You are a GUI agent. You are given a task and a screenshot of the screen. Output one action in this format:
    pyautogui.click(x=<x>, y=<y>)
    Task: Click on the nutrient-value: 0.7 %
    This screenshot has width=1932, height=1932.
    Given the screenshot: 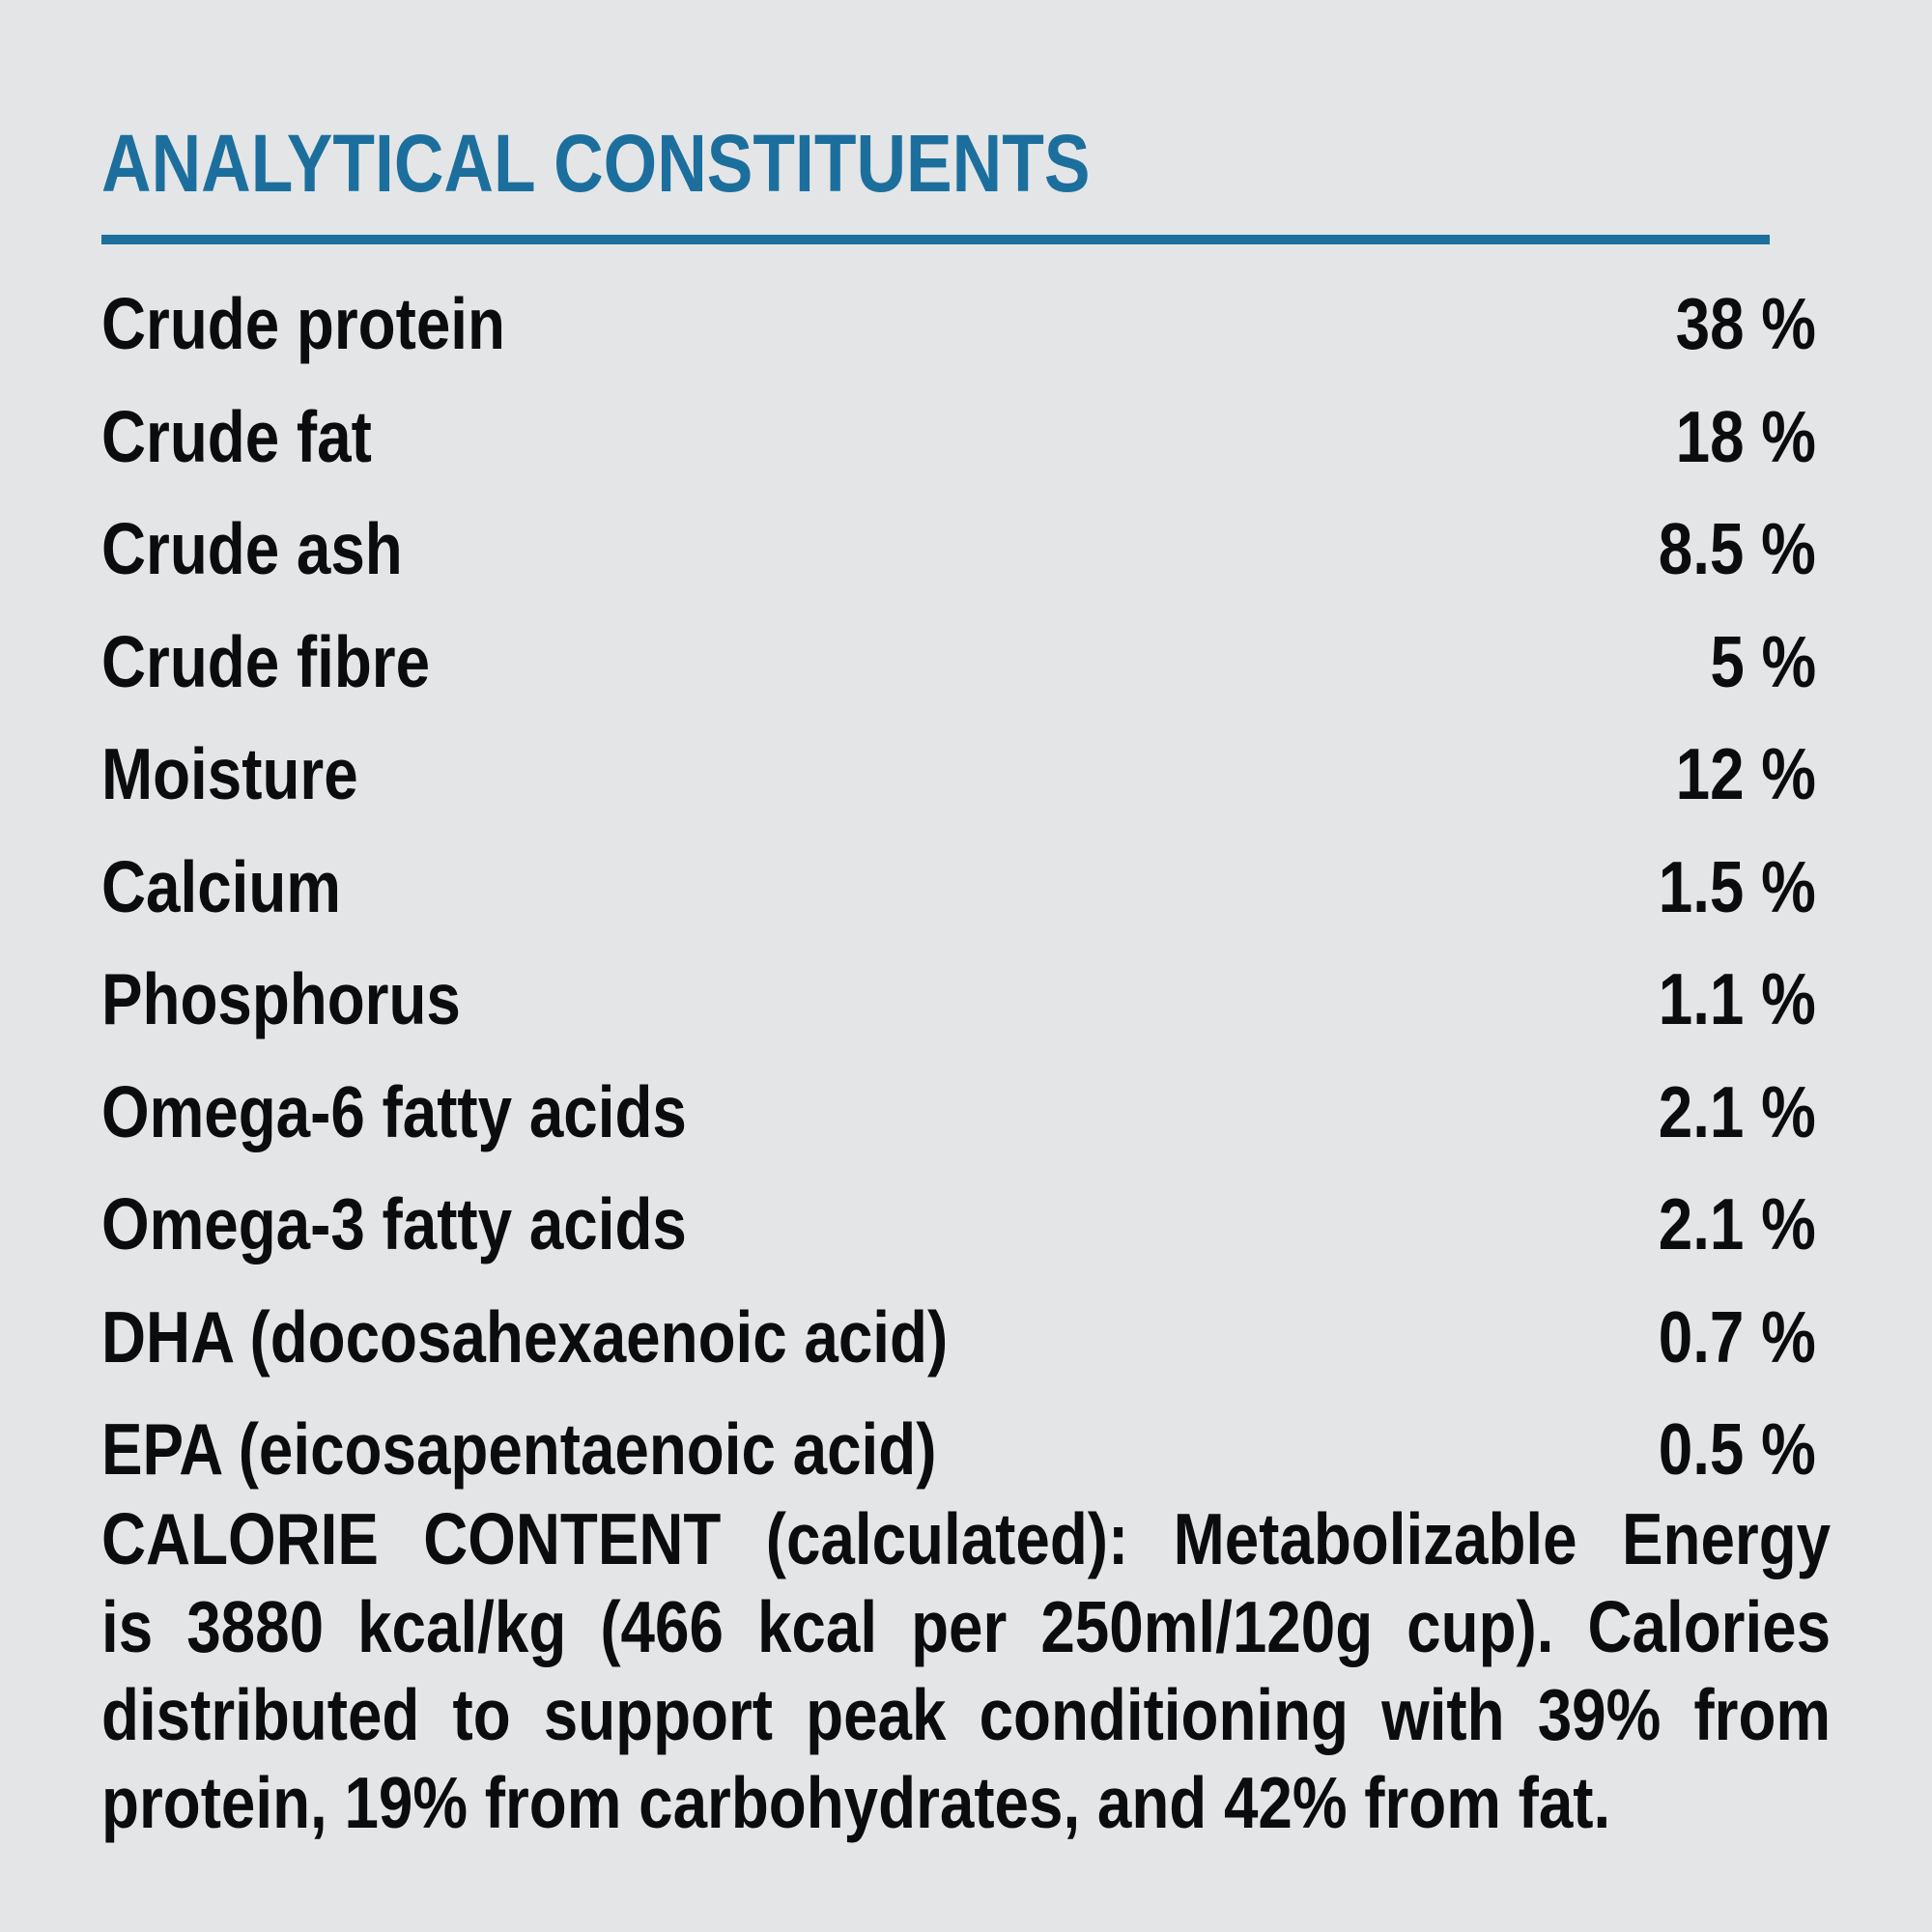 What is the action you would take?
    pyautogui.click(x=1737, y=1337)
    